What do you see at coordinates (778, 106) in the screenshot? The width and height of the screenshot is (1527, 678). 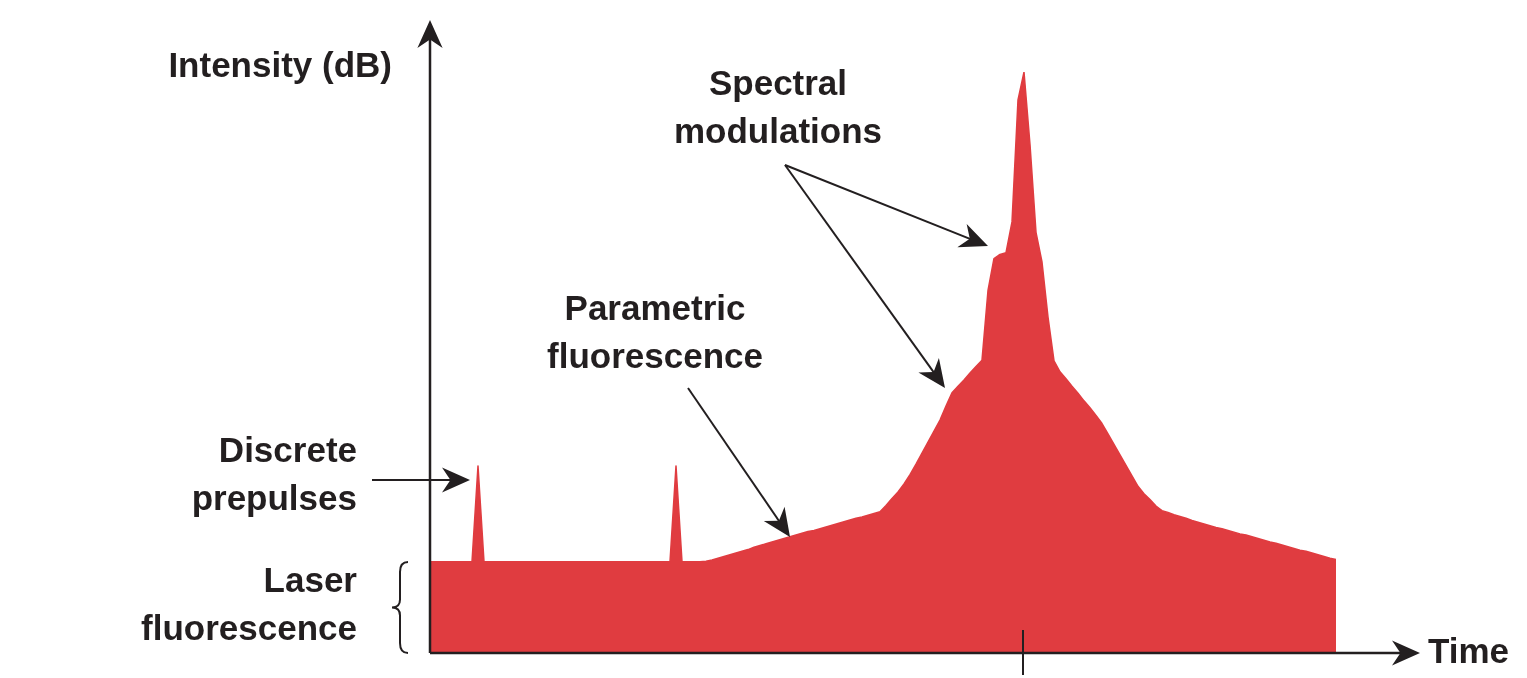 I see `annotation: Spectral modulations` at bounding box center [778, 106].